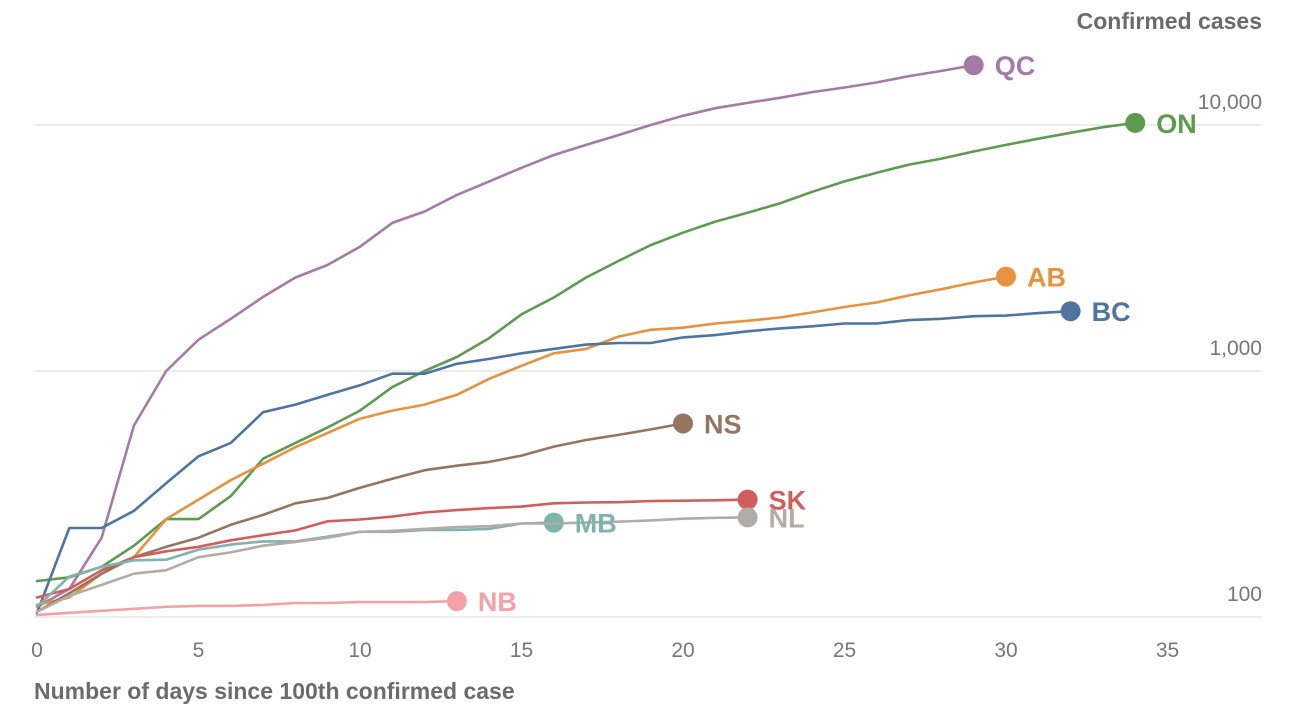 The height and width of the screenshot is (724, 1312). What do you see at coordinates (247, 608) in the screenshot?
I see `series-line-nb` at bounding box center [247, 608].